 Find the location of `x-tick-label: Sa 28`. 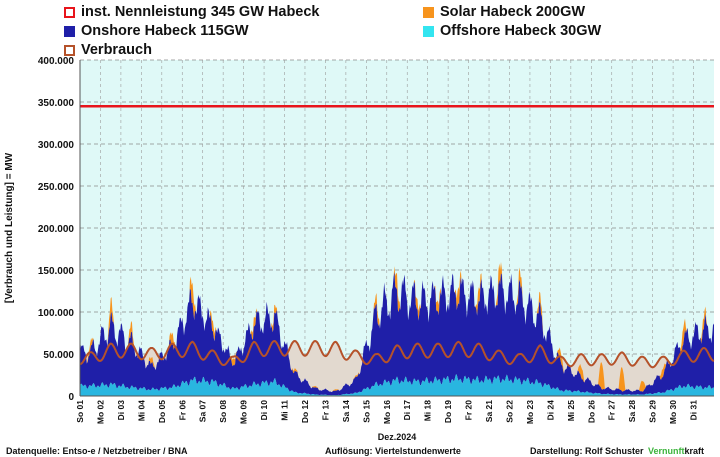

x-tick-label: Sa 28 is located at coordinates (632, 411).